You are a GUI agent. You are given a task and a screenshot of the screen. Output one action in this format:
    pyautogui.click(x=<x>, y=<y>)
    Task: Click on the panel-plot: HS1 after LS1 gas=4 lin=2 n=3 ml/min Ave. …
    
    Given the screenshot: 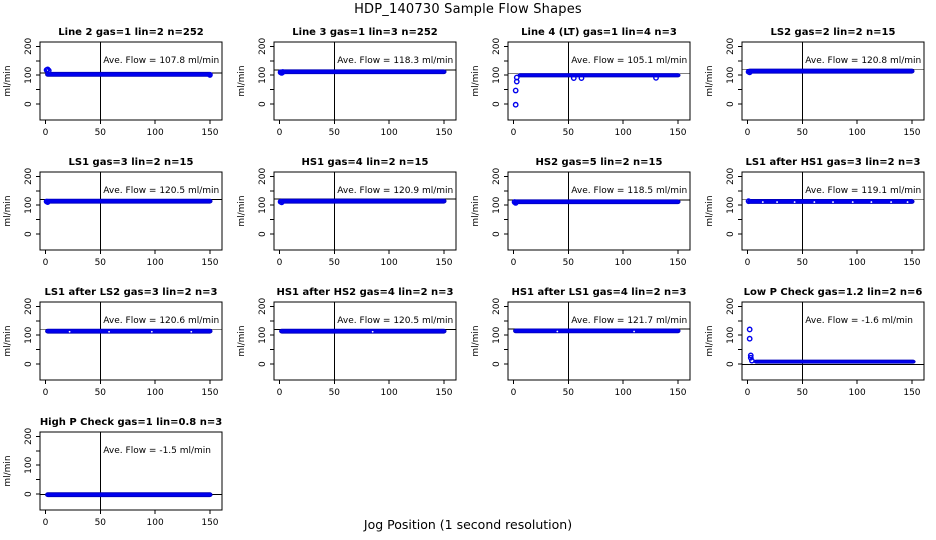 What is the action you would take?
    pyautogui.click(x=581, y=342)
    